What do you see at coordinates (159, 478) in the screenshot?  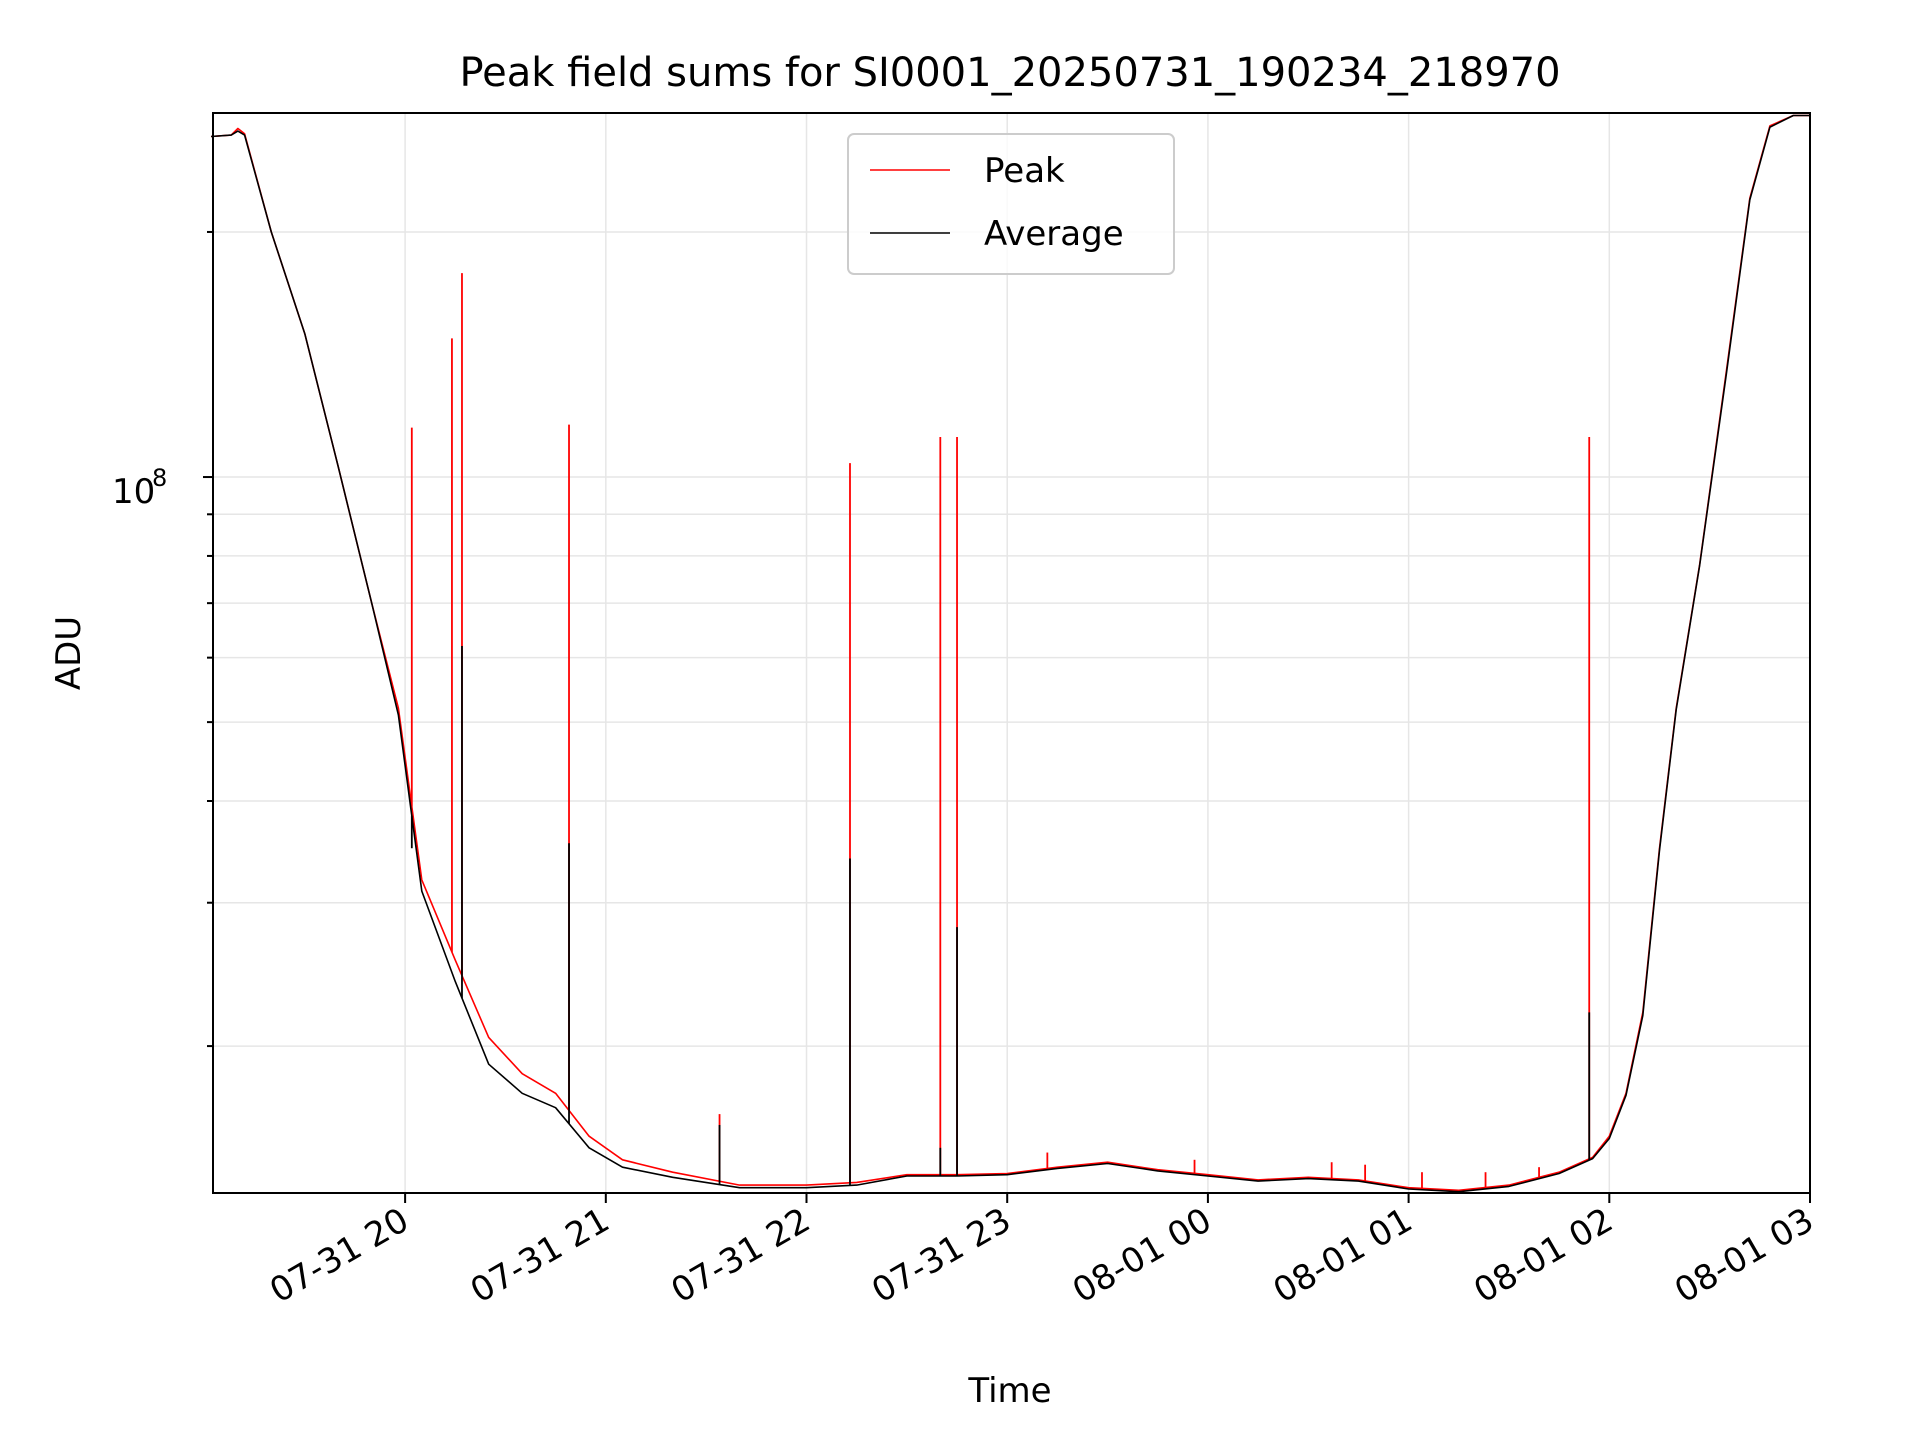 I see `y-tick-label-exponent: 8` at bounding box center [159, 478].